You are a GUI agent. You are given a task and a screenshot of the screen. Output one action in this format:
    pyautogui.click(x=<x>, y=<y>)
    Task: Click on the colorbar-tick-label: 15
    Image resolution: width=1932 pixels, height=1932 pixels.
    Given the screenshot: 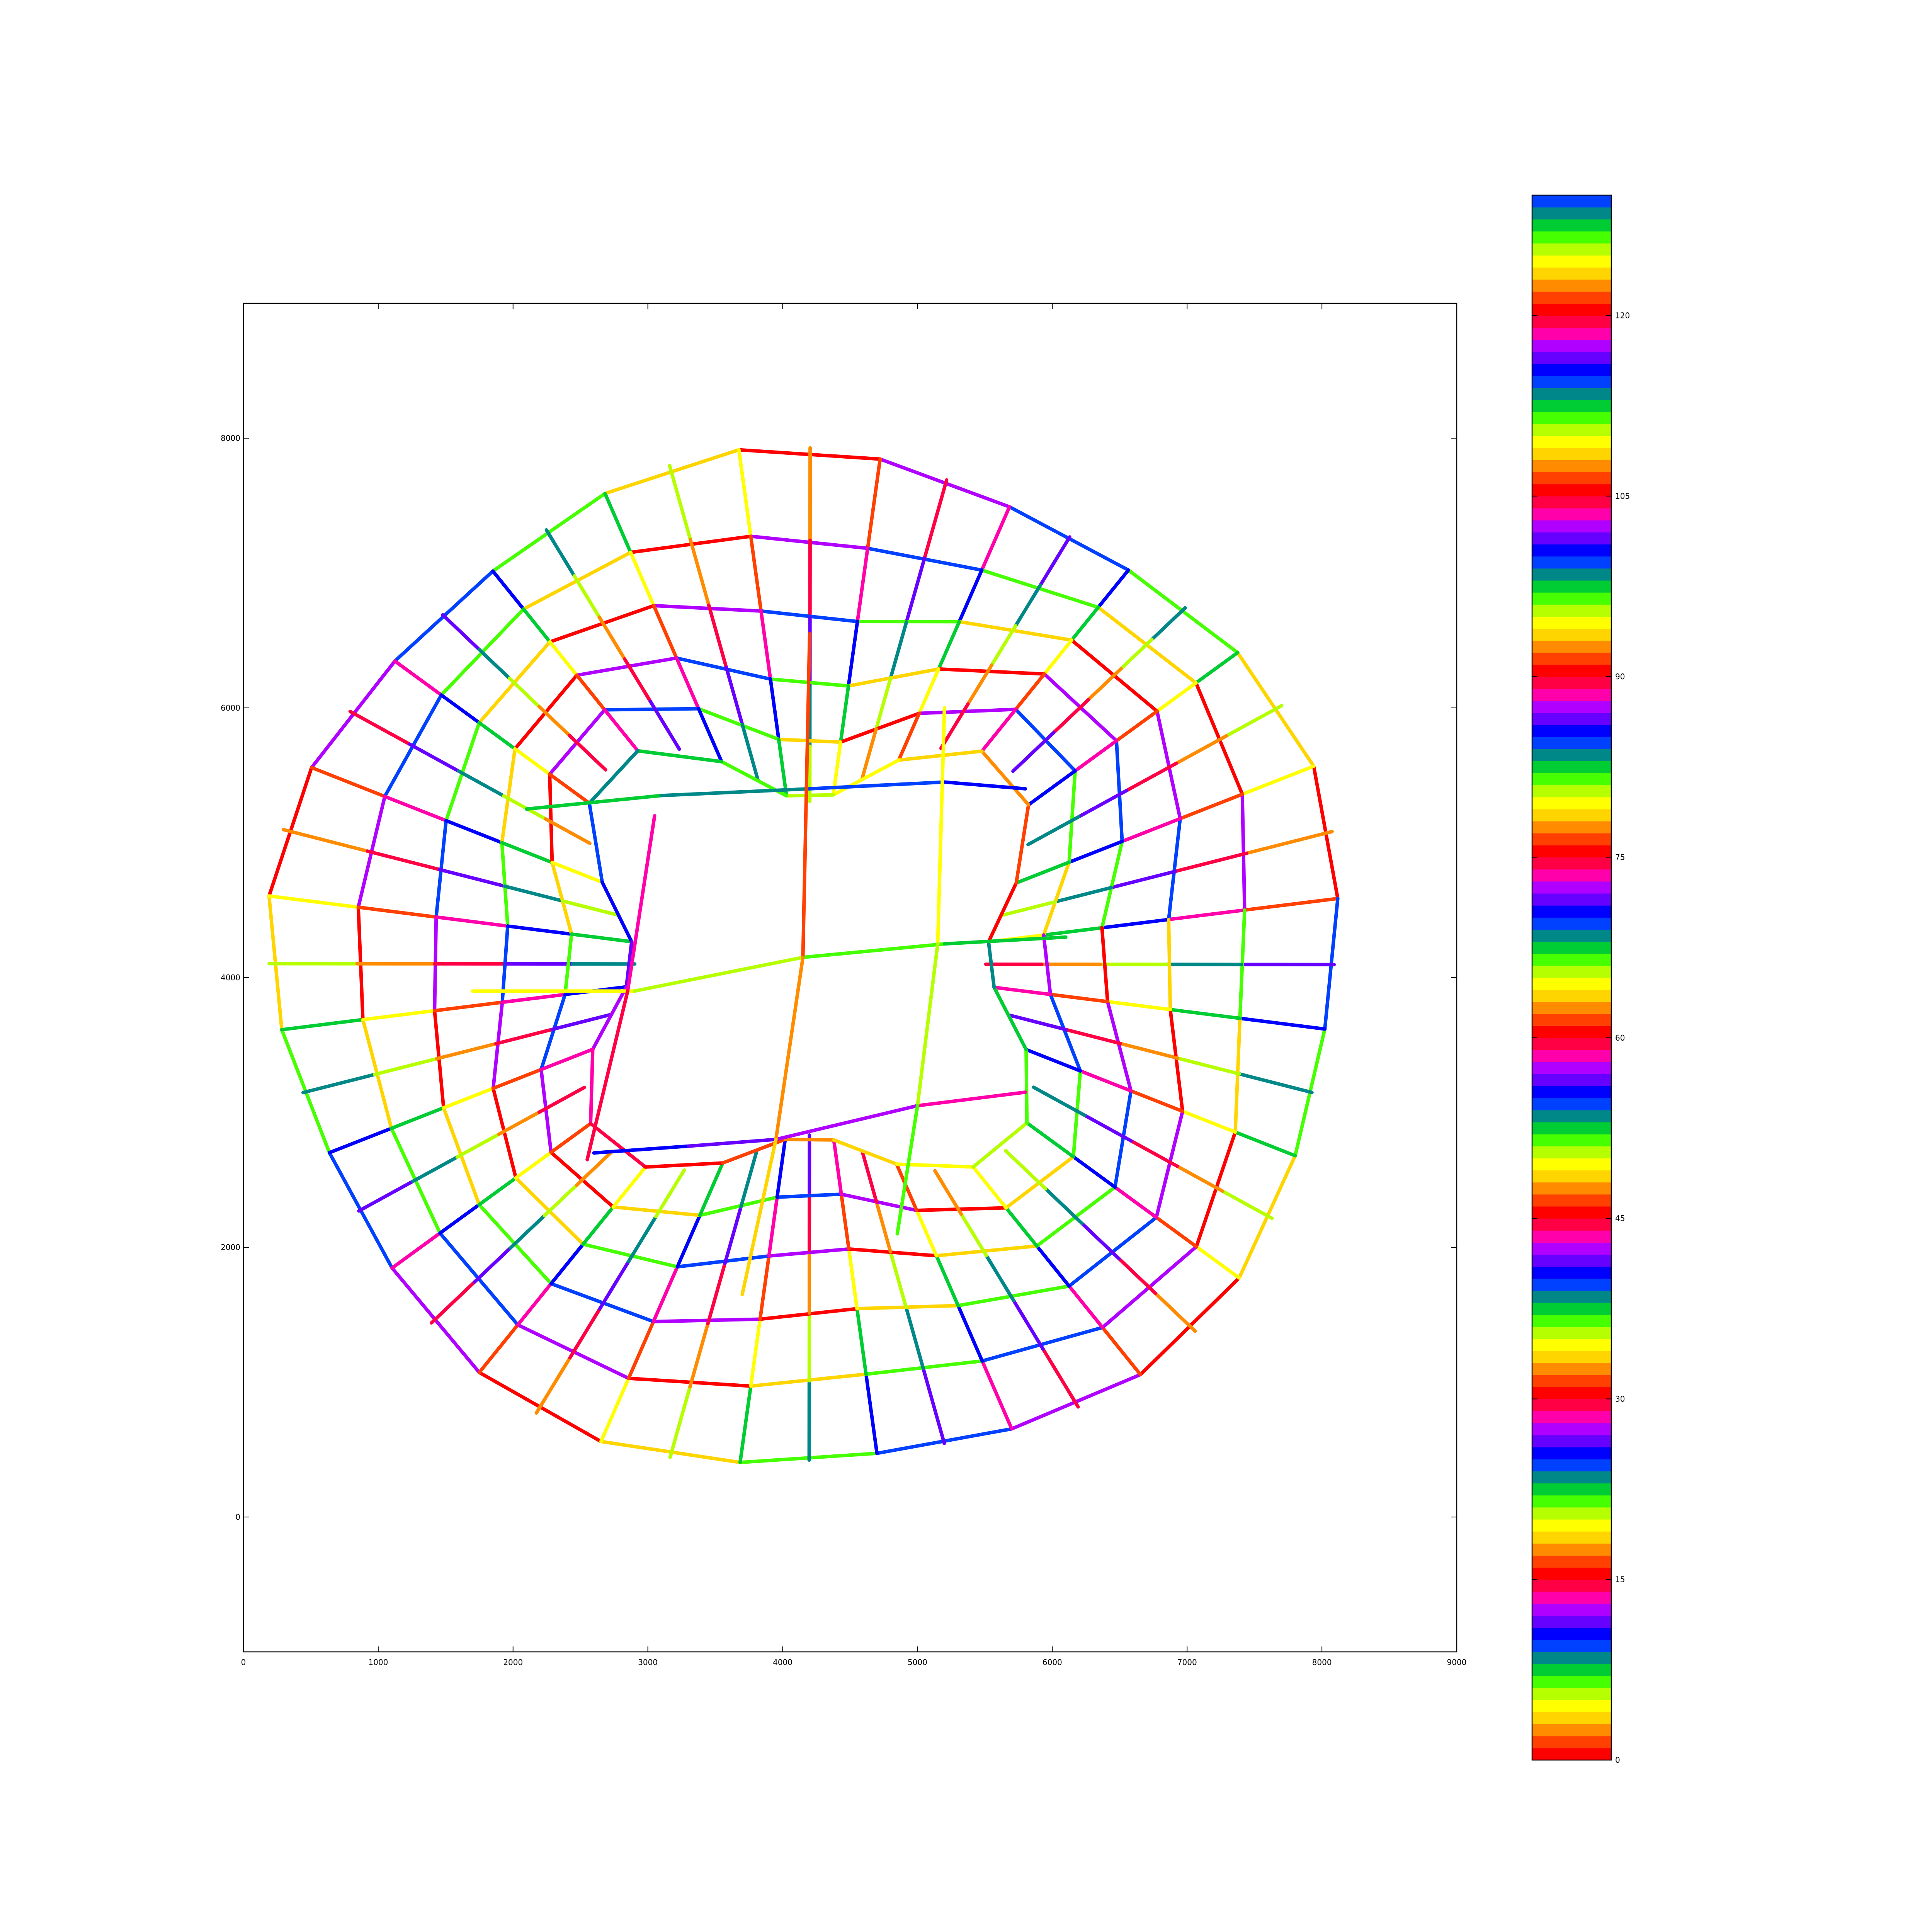 What is the action you would take?
    pyautogui.click(x=1620, y=1580)
    